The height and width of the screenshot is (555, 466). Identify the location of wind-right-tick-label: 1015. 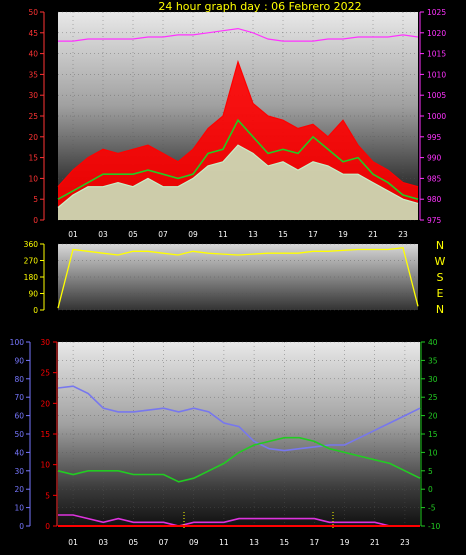
(436, 54).